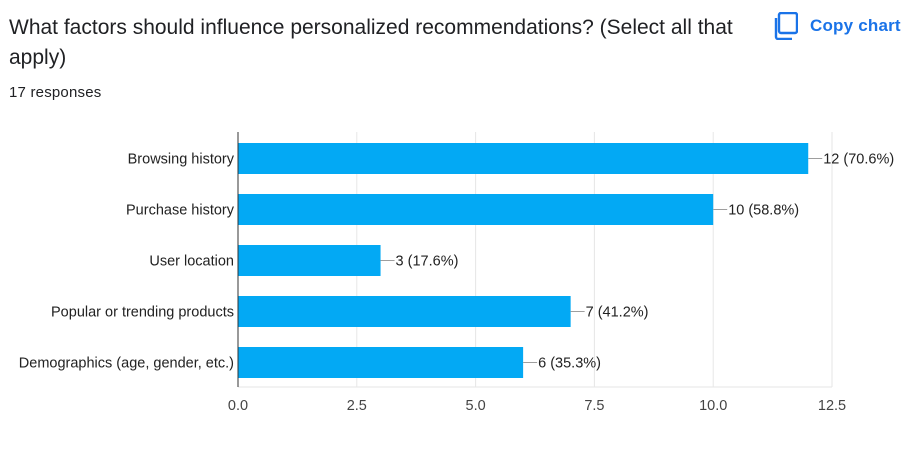 The width and height of the screenshot is (918, 454). Describe the element at coordinates (181, 160) in the screenshot. I see `category-label: Browsing history` at that location.